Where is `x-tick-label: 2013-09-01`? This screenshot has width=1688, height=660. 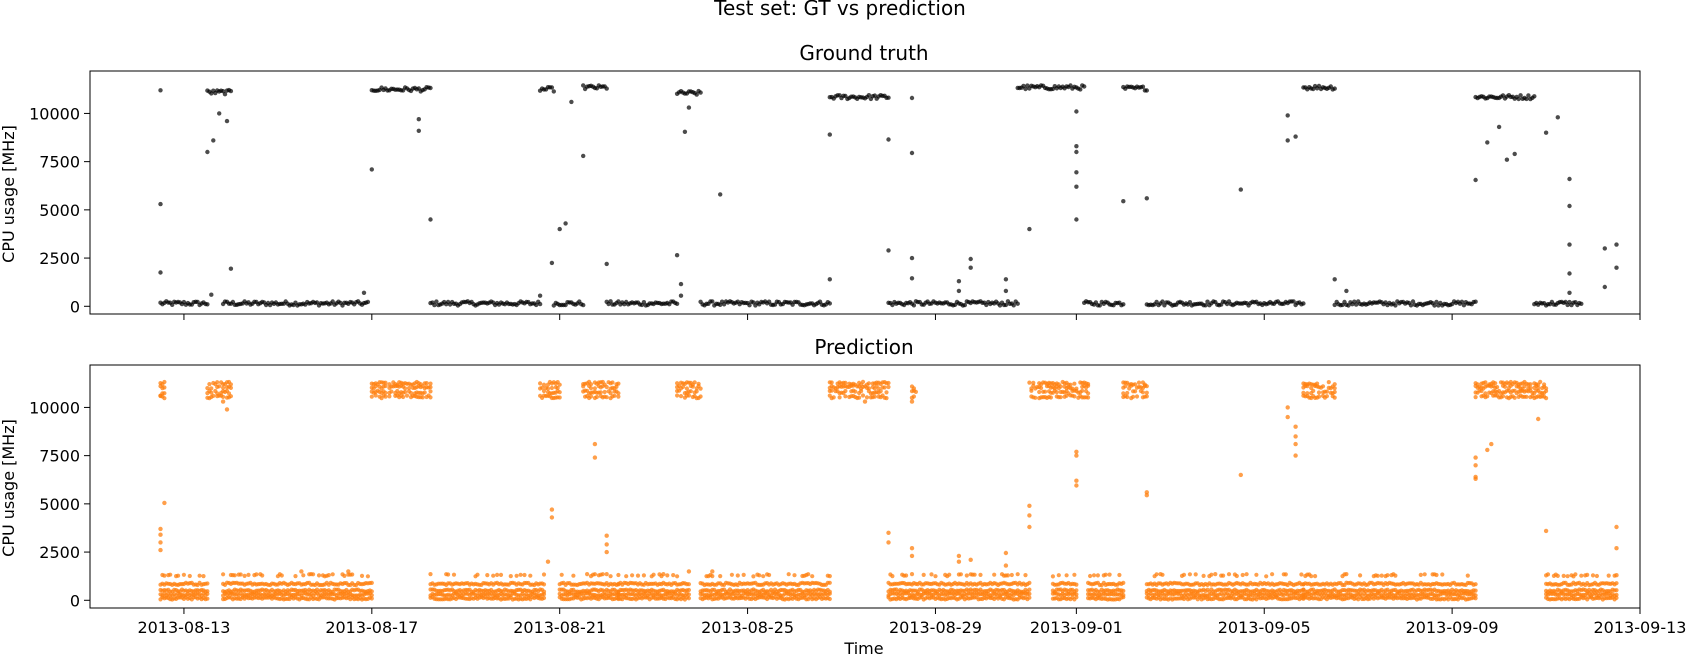 x-tick-label: 2013-09-01 is located at coordinates (1076, 627).